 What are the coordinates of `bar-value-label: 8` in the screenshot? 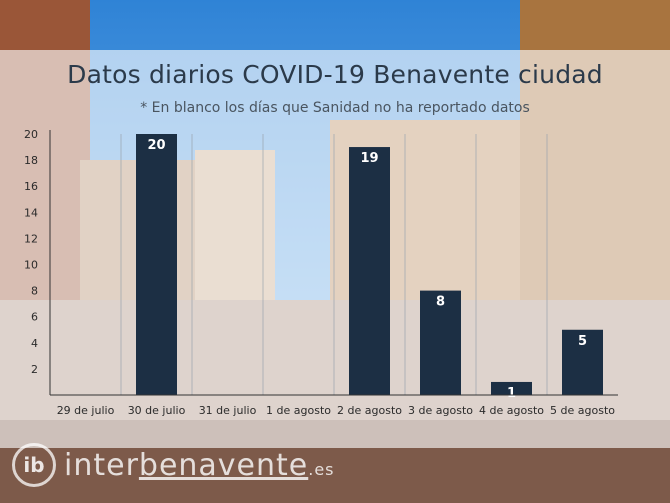 It's located at (440, 302).